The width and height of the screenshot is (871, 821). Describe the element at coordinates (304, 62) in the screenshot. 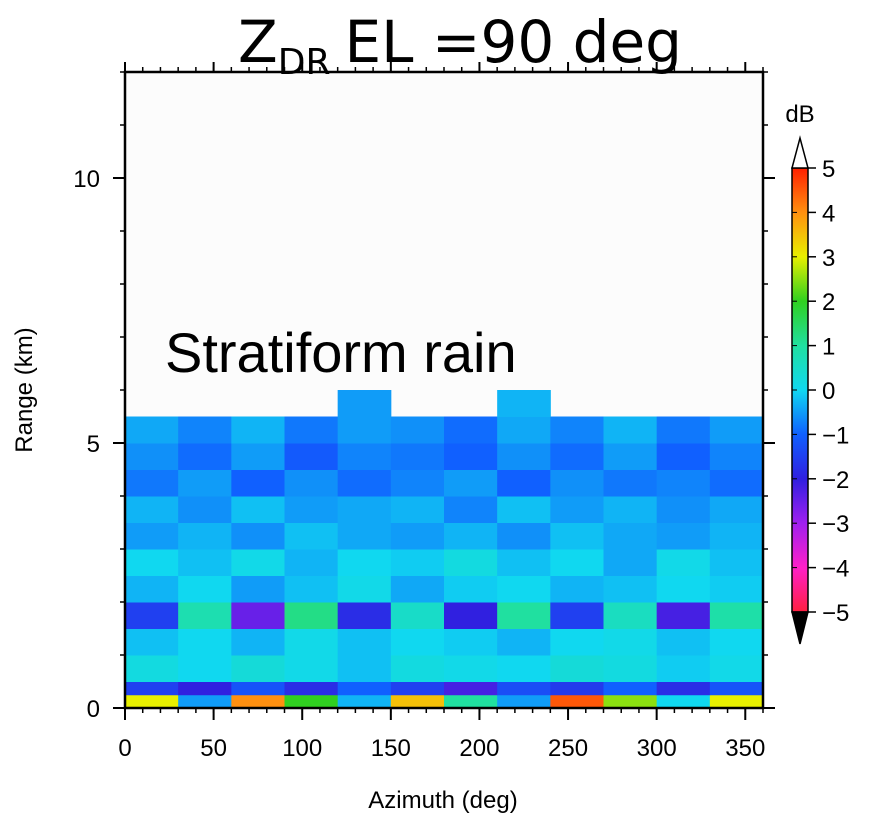

I see `title-subscript: DR` at that location.